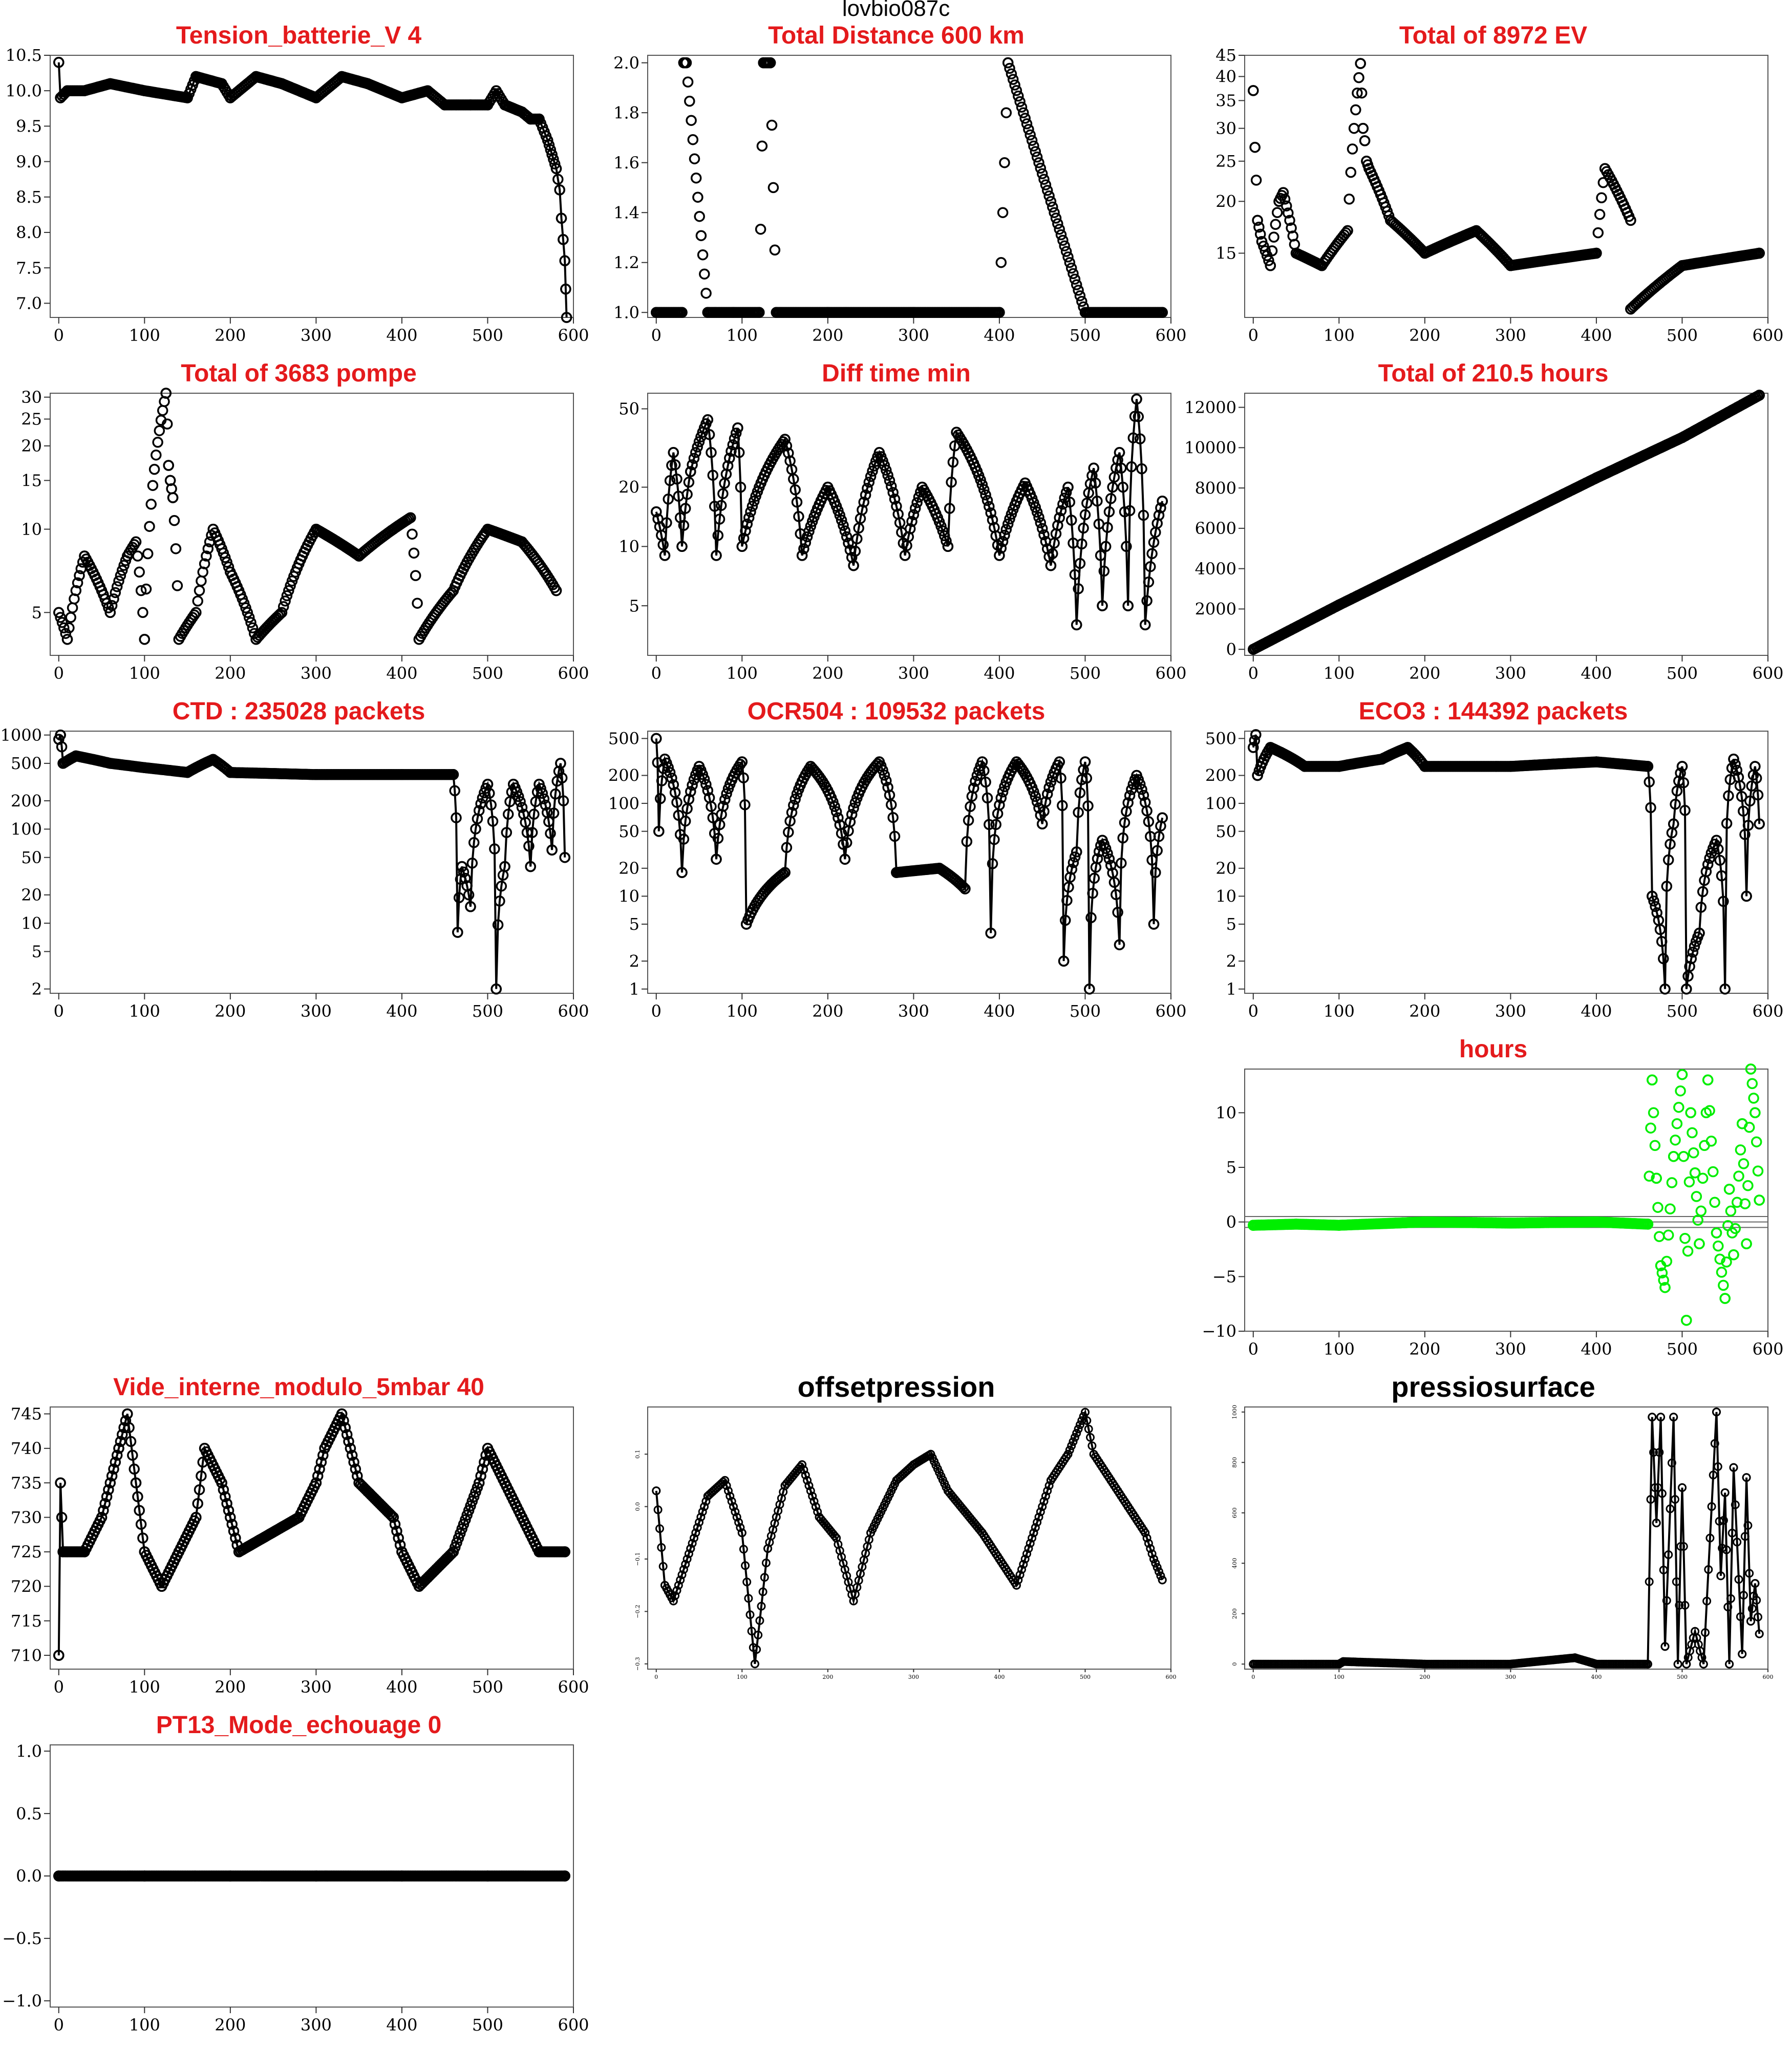 The width and height of the screenshot is (1792, 2048). I want to click on x-tick-label: 500, so click(1085, 673).